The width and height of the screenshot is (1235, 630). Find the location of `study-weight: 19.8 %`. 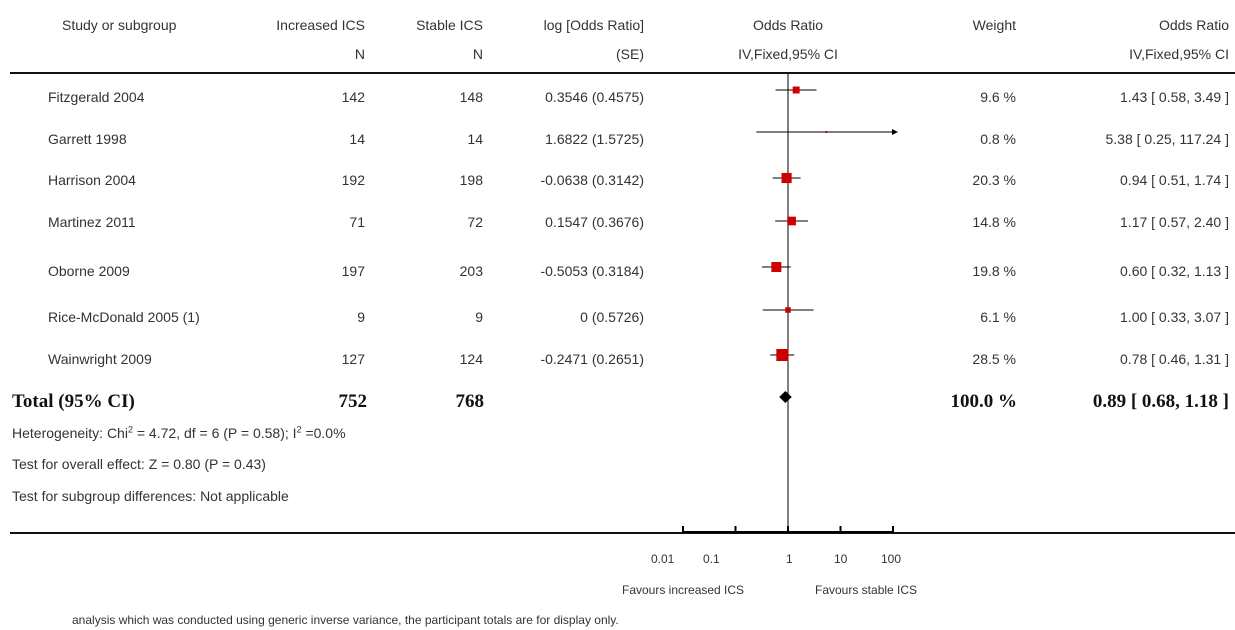

study-weight: 19.8 % is located at coordinates (994, 271).